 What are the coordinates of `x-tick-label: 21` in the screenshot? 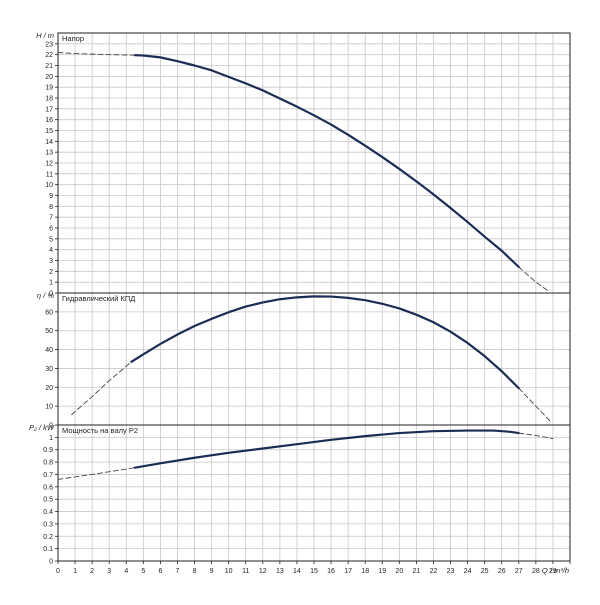 It's located at (417, 571).